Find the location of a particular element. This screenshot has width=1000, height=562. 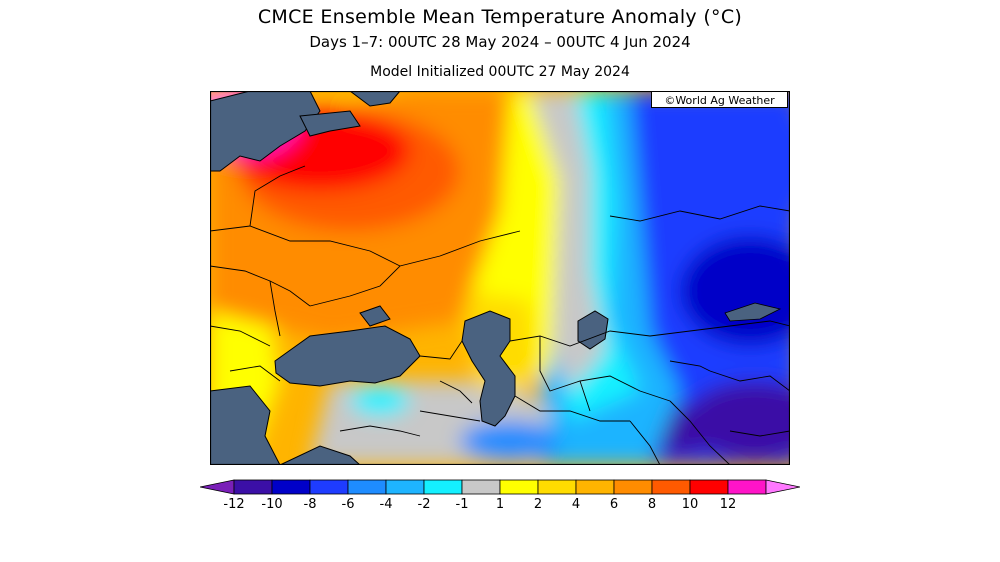

colorbar-tick-label: -4 is located at coordinates (386, 504).